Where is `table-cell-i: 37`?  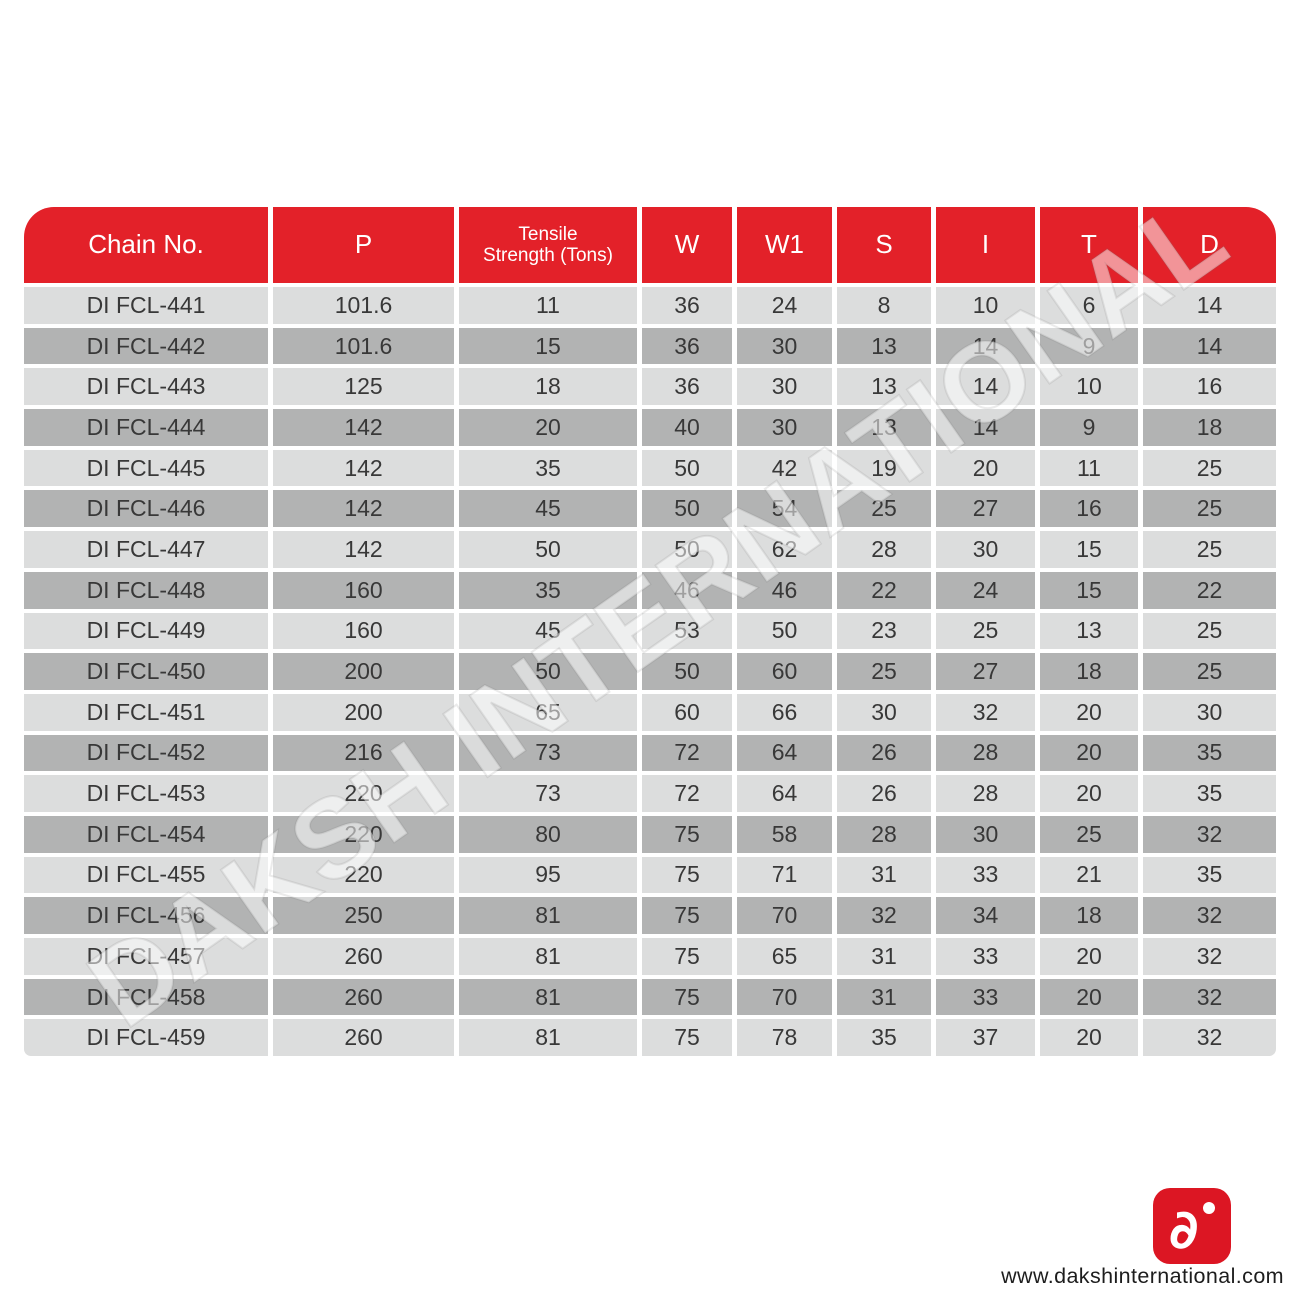 table-cell-i: 37 is located at coordinates (985, 1038).